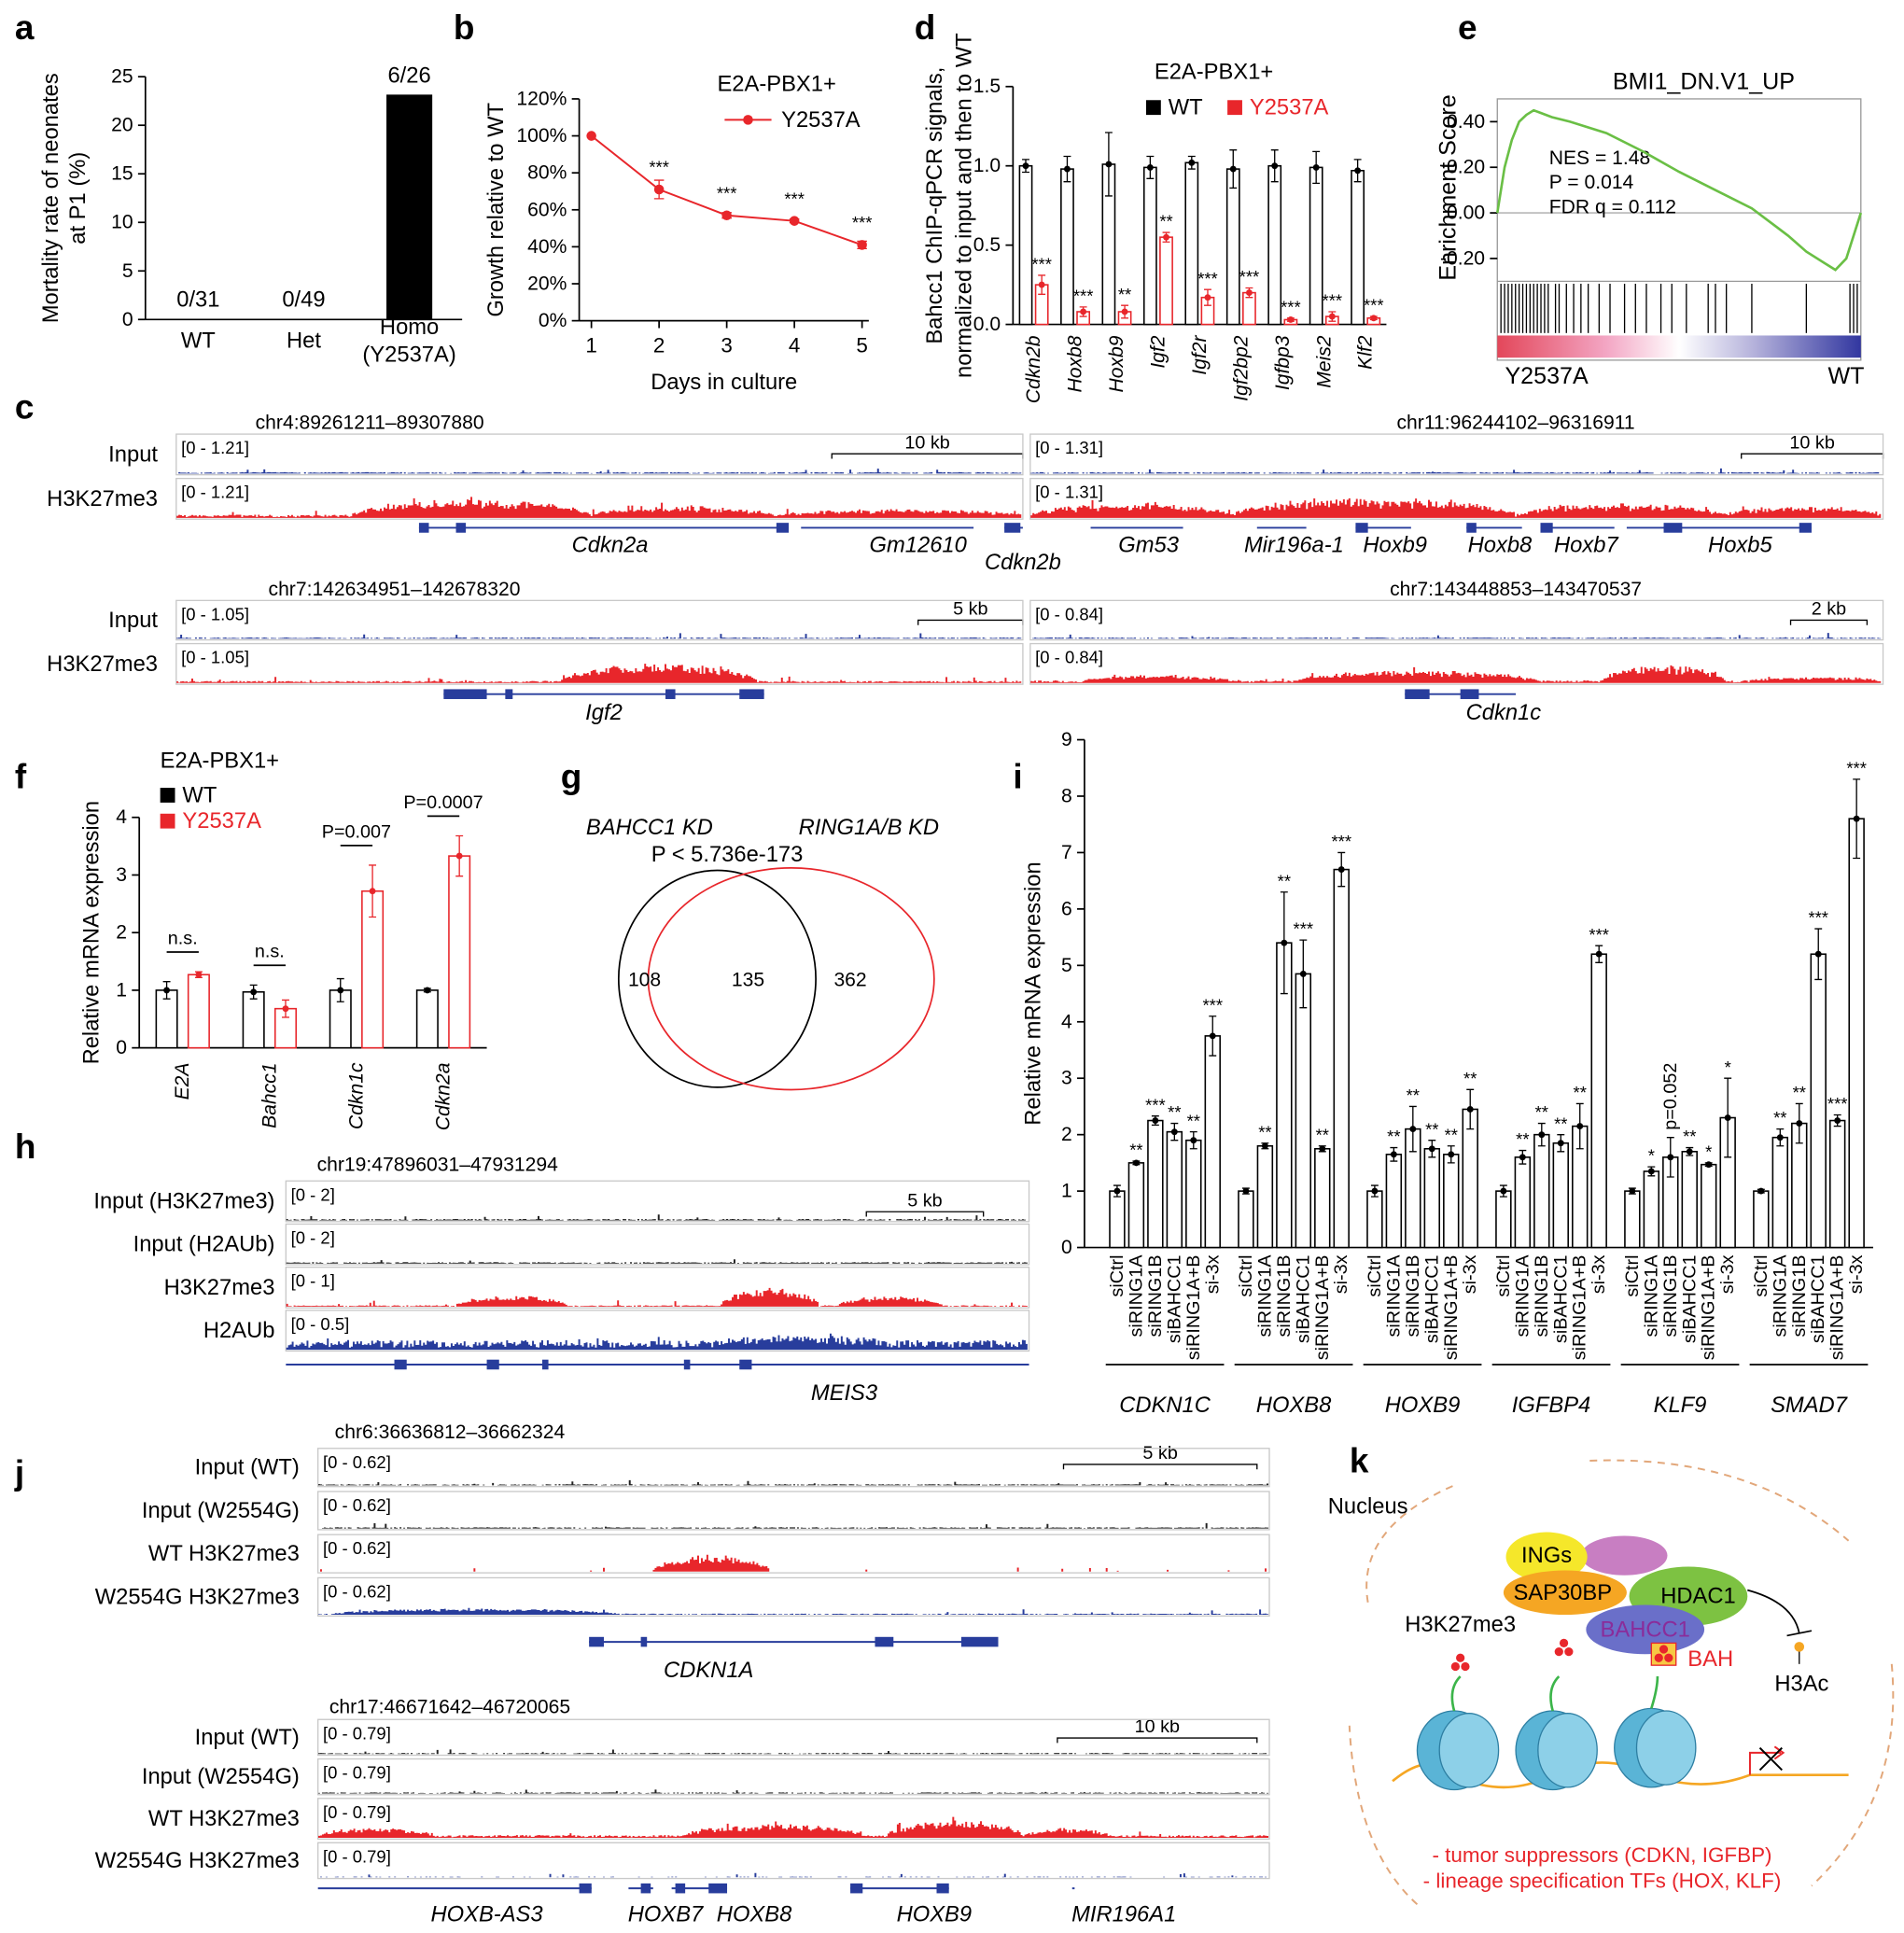 This screenshot has height=1933, width=1904. What do you see at coordinates (861, 345) in the screenshot?
I see `x-tick-label: 5` at bounding box center [861, 345].